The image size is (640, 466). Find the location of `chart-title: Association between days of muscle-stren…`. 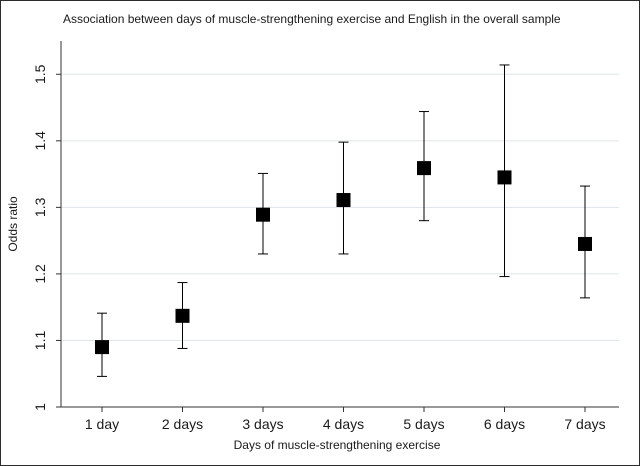

chart-title: Association between days of muscle-stren… is located at coordinates (312, 19).